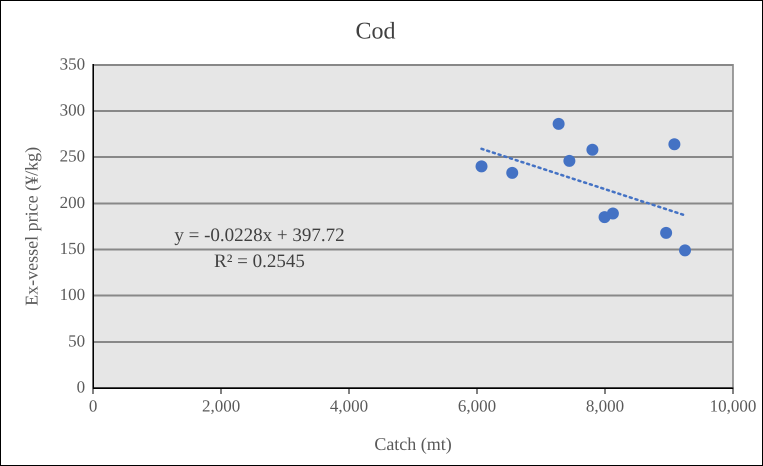  I want to click on x-tick-label: 0, so click(93, 406).